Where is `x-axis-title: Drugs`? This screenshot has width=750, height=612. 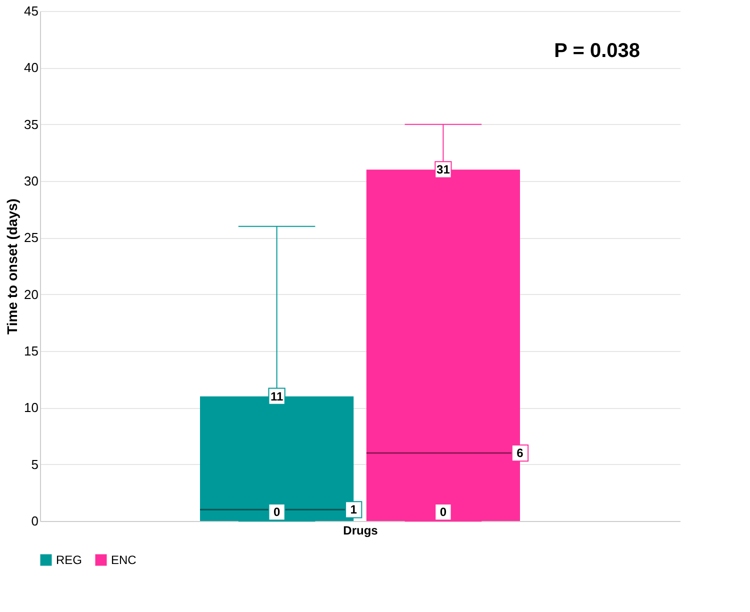 x-axis-title: Drugs is located at coordinates (360, 531).